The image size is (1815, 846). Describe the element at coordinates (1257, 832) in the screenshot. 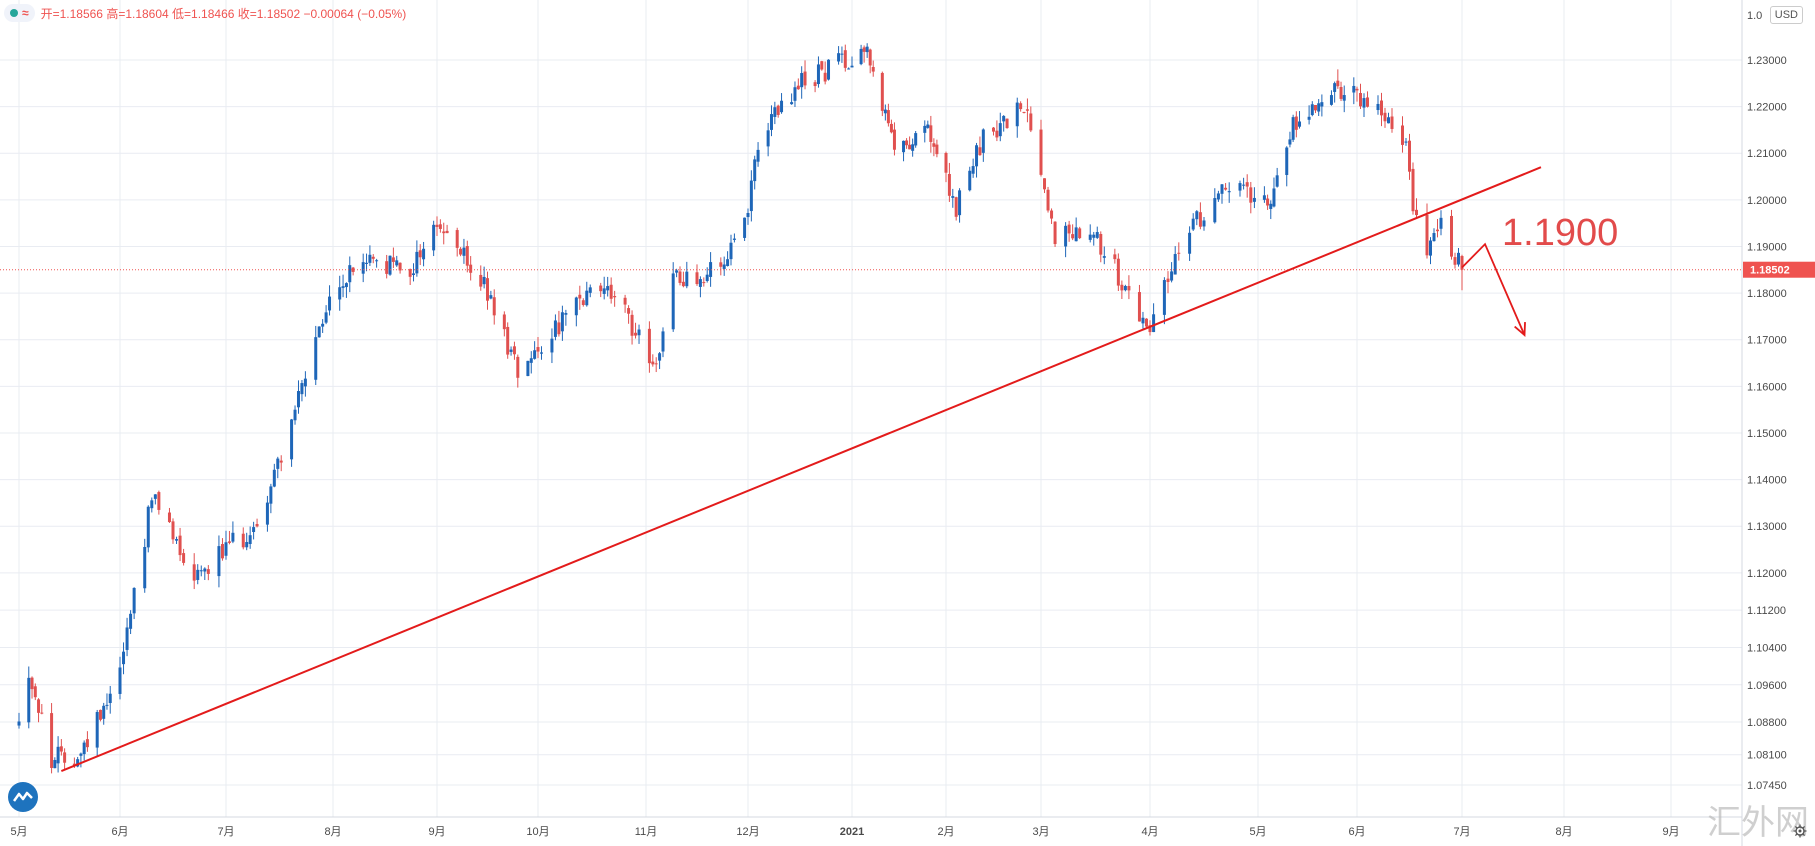

I see `time-axis-tick-label: 5月` at that location.